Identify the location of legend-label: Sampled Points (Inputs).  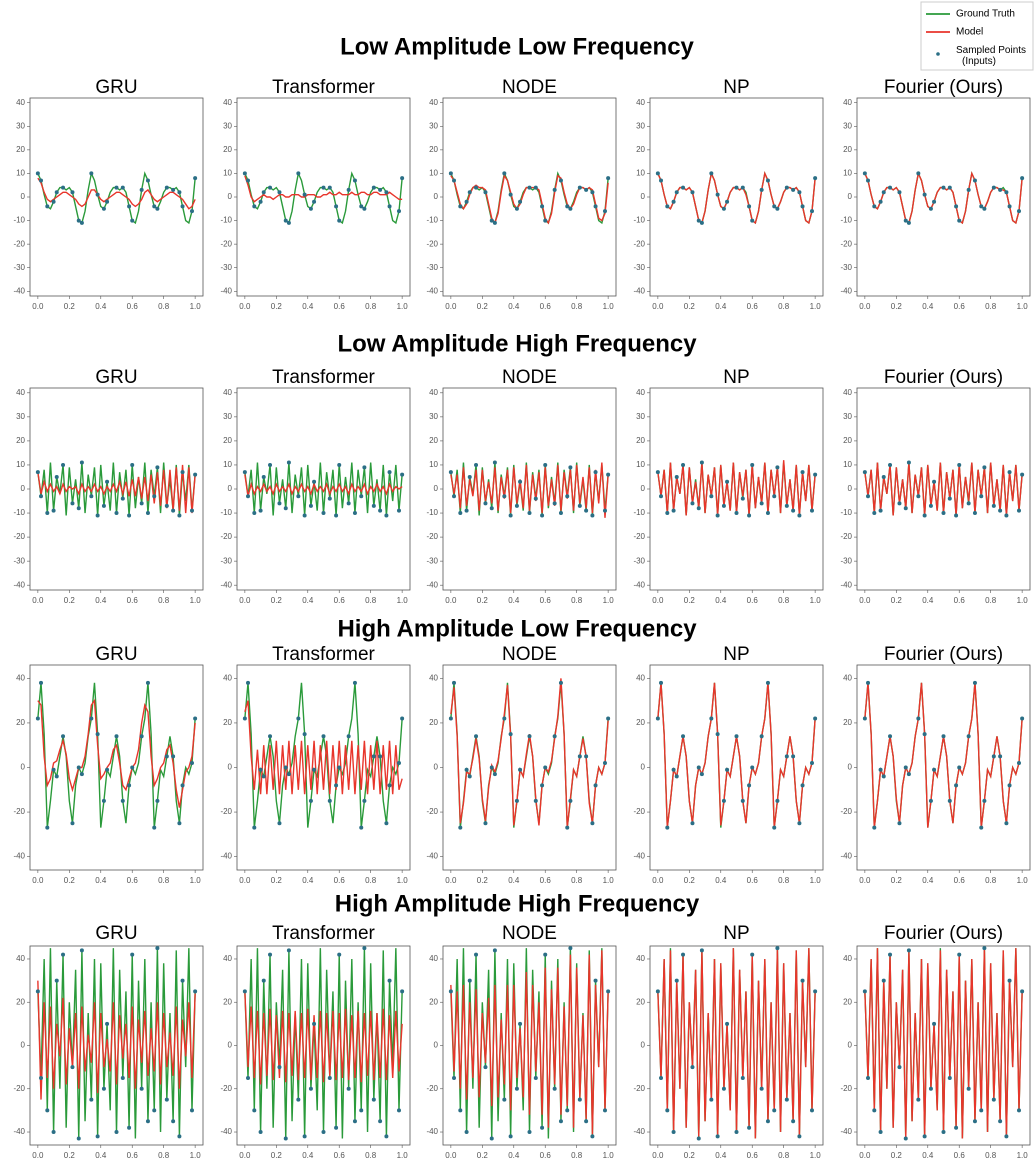
(991, 56).